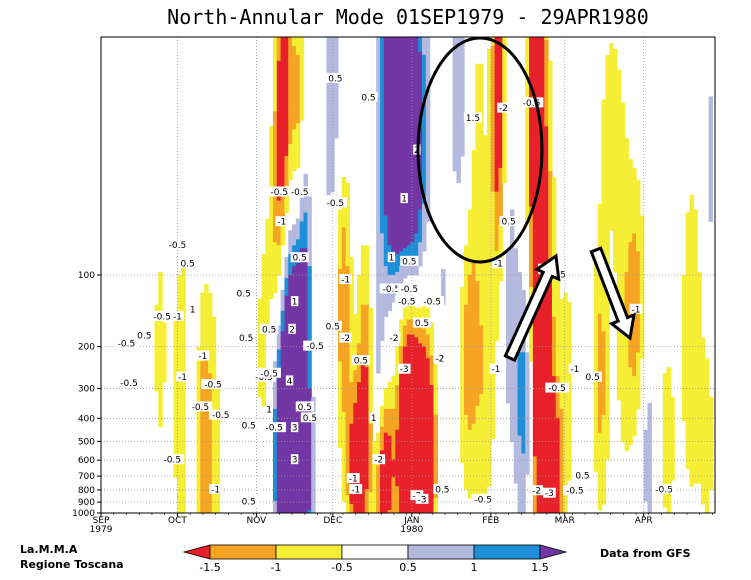 The height and width of the screenshot is (580, 751). Describe the element at coordinates (86, 348) in the screenshot. I see `y-tick-label: 200` at that location.